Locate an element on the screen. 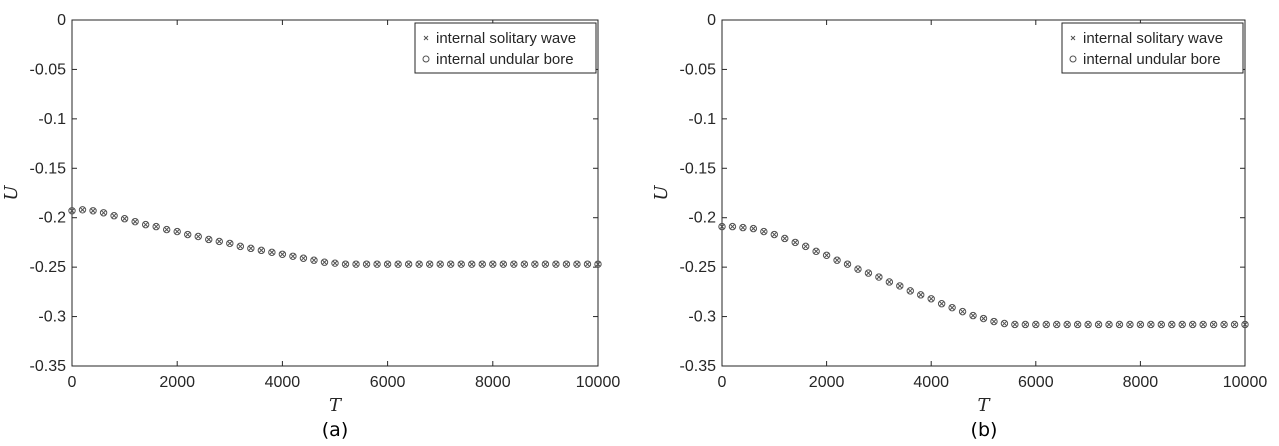 The image size is (1279, 446). y-tick-label: 0 is located at coordinates (711, 20).